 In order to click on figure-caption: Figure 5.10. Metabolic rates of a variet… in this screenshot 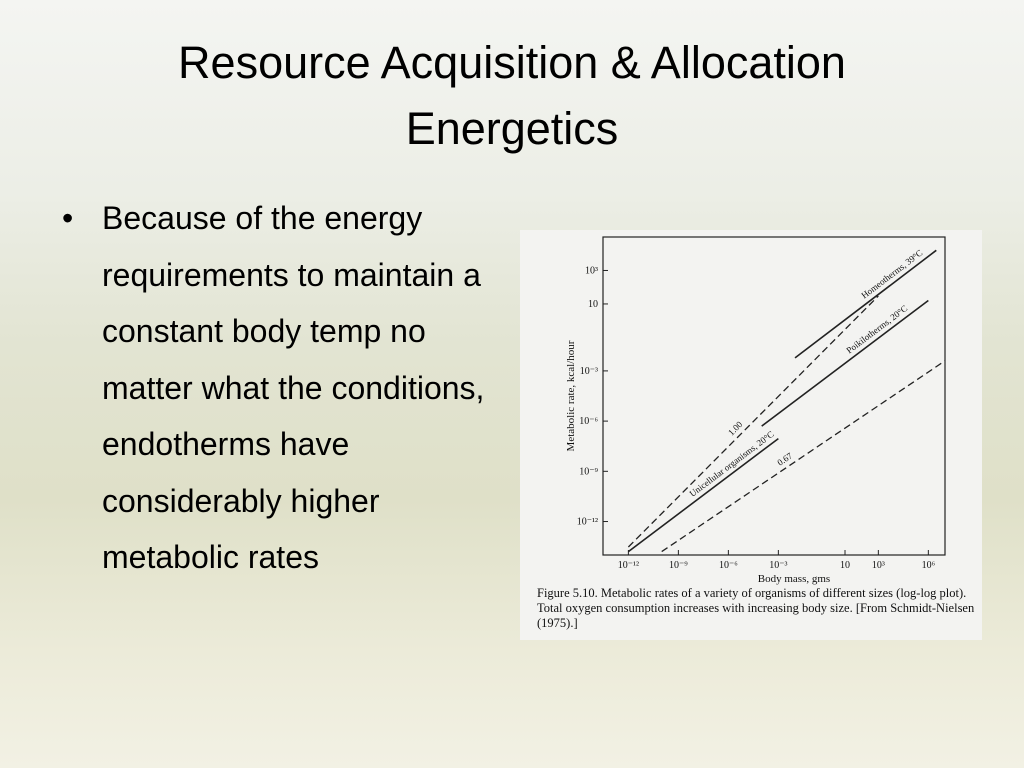, I will do `click(756, 608)`.